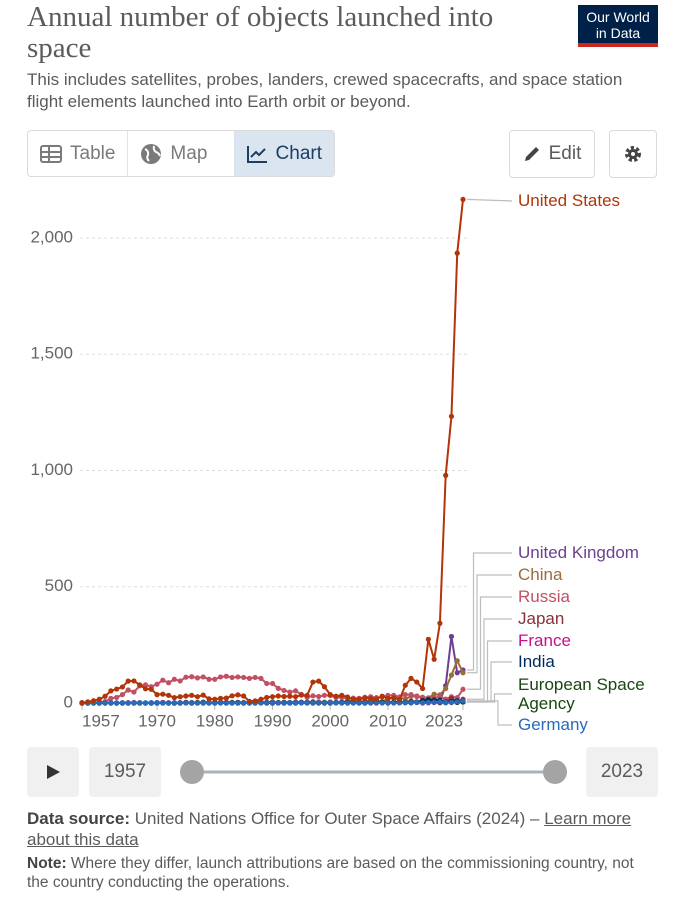 This screenshot has width=686, height=900. Describe the element at coordinates (173, 153) in the screenshot. I see `tab: Map` at that location.